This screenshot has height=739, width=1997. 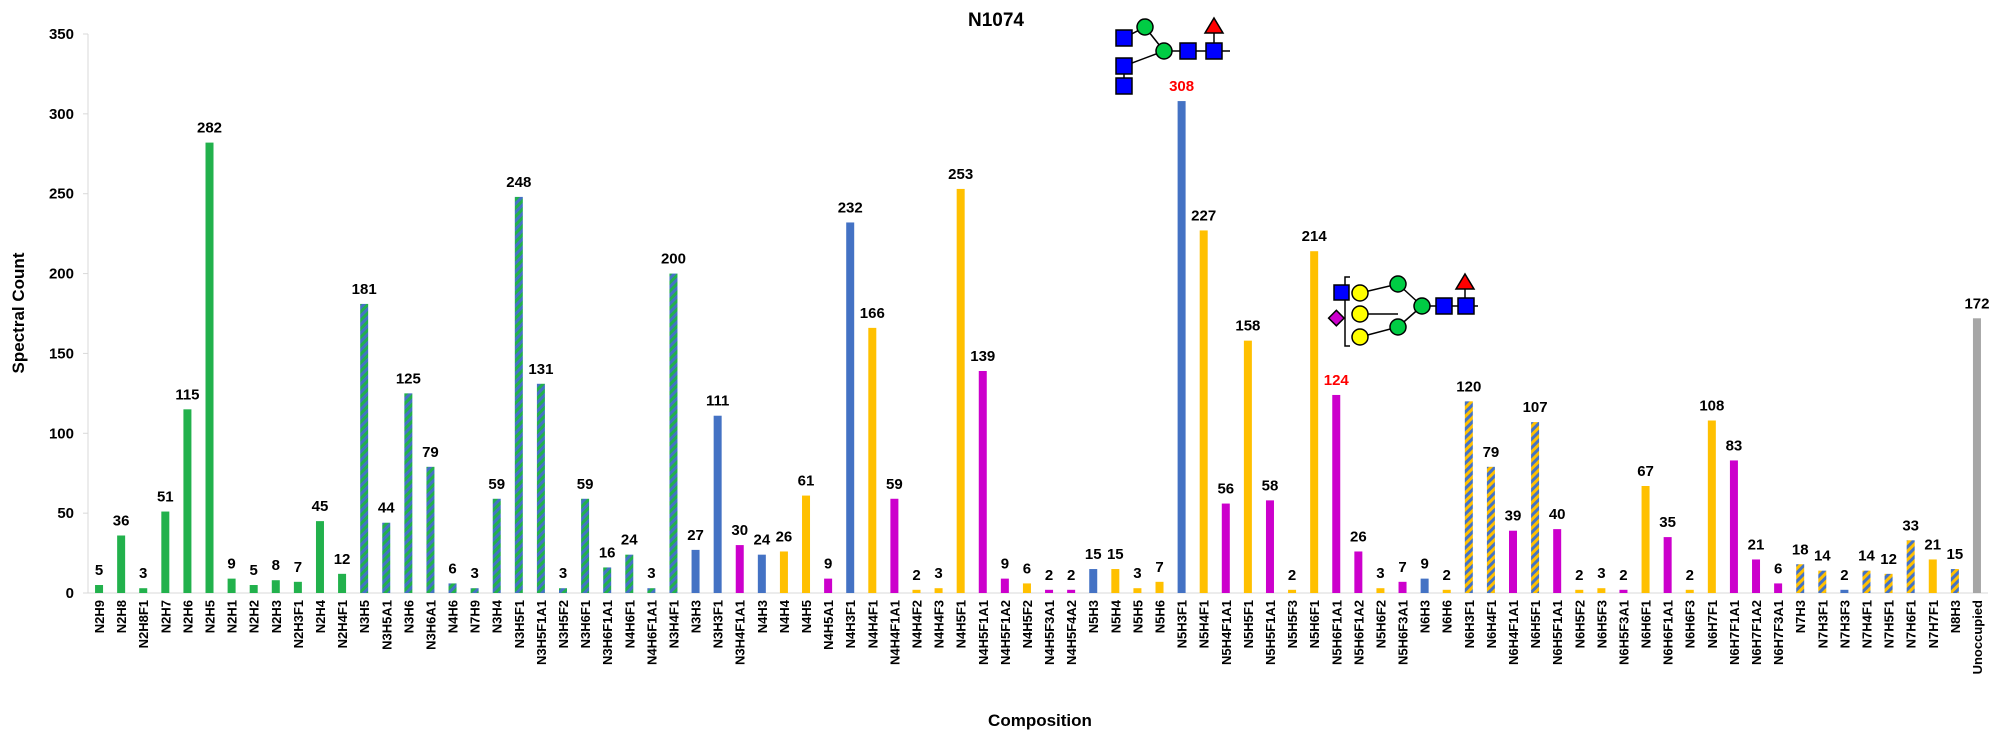 I want to click on x-tick-label: N6H7F1A2, so click(x=1756, y=632).